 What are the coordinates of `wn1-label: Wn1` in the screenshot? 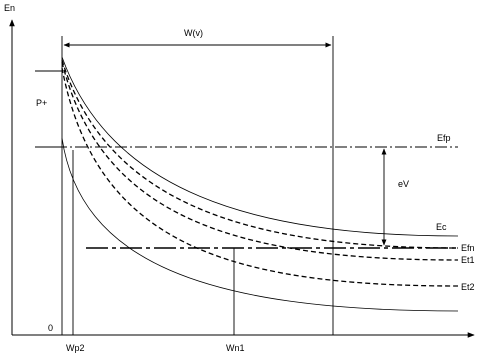 It's located at (235, 348).